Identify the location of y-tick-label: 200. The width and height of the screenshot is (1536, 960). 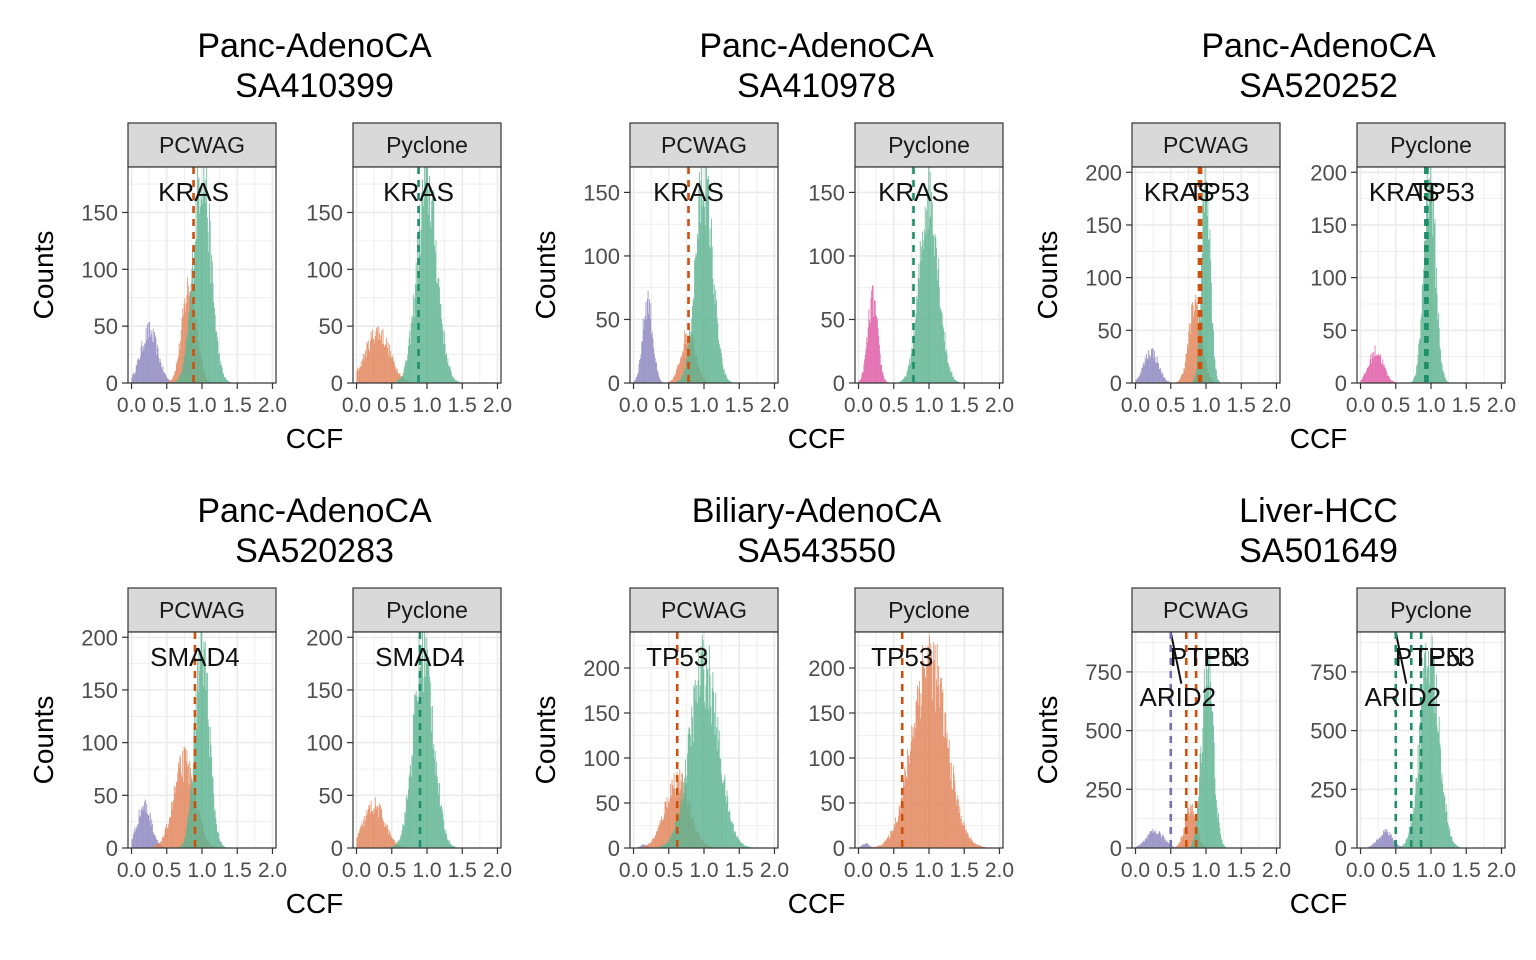
(99, 637).